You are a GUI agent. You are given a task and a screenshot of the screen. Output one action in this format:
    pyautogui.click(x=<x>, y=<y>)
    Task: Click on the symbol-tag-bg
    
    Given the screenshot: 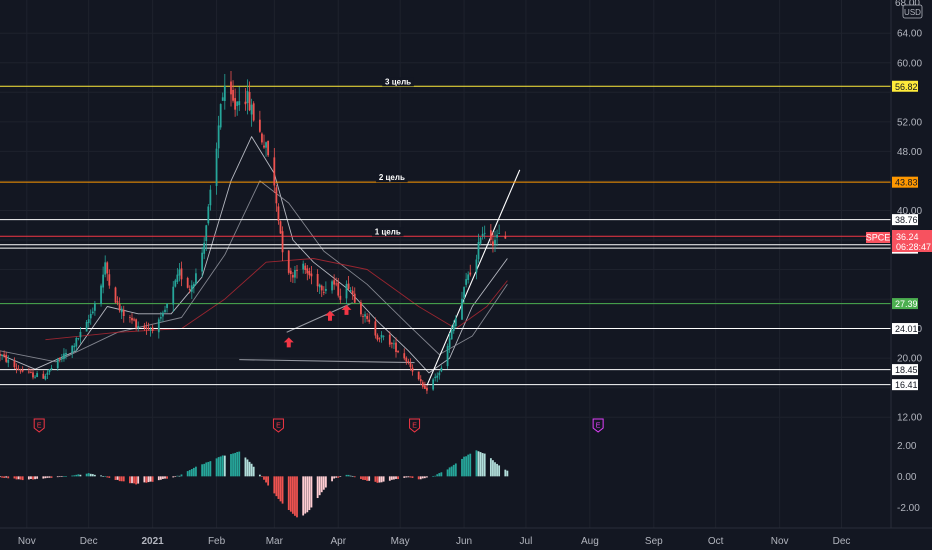 What is the action you would take?
    pyautogui.click(x=878, y=237)
    